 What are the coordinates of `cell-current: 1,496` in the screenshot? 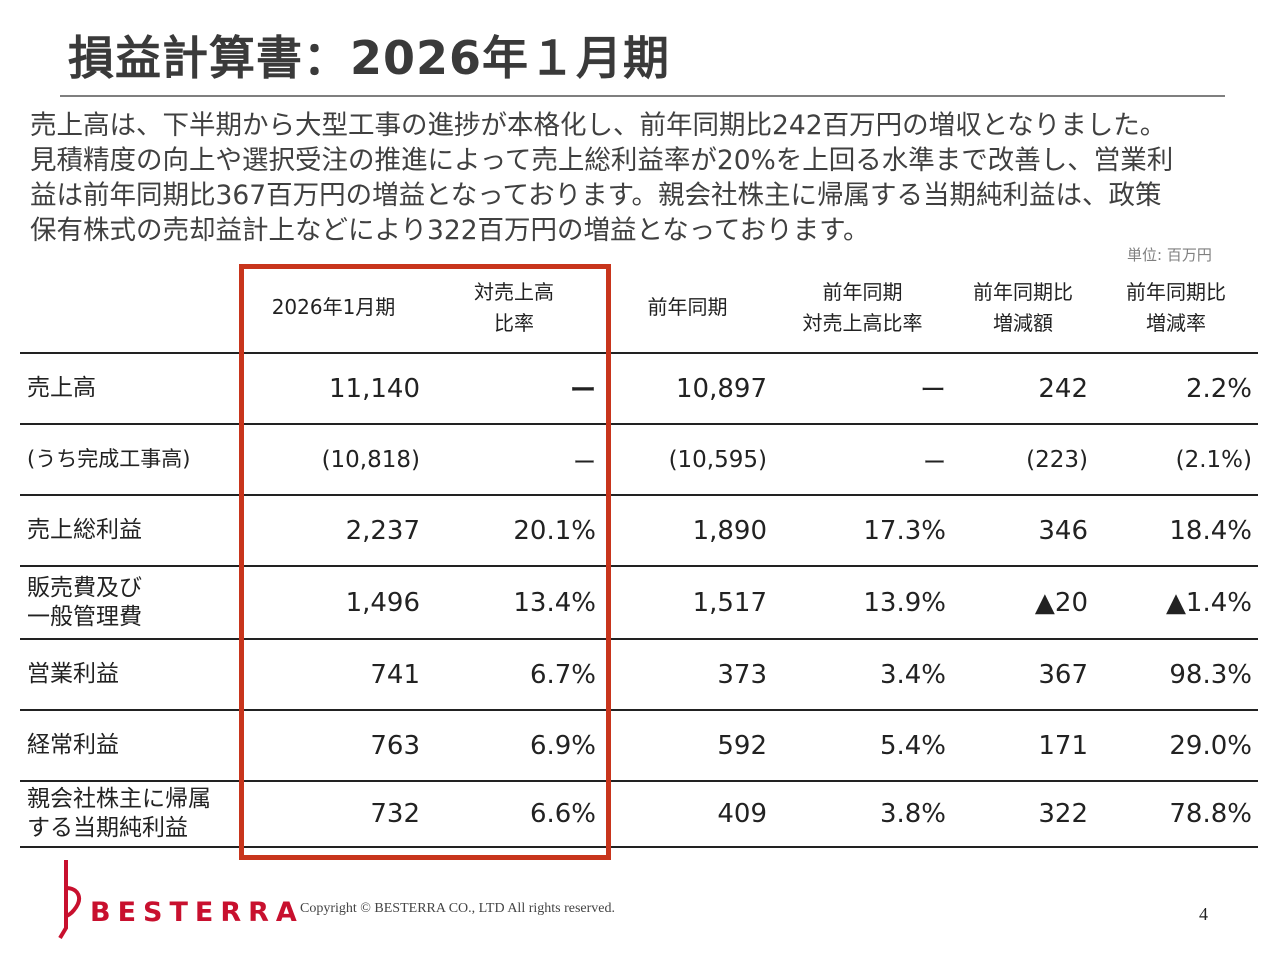 It's located at (333, 602).